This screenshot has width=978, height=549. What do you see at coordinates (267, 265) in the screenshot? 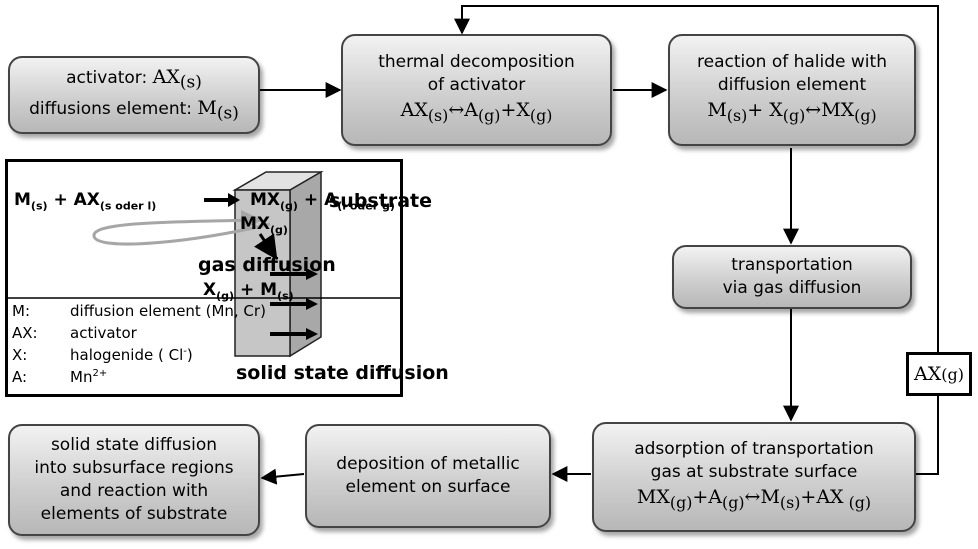
I see `gas-diffusion-label: gas diffusion` at bounding box center [267, 265].